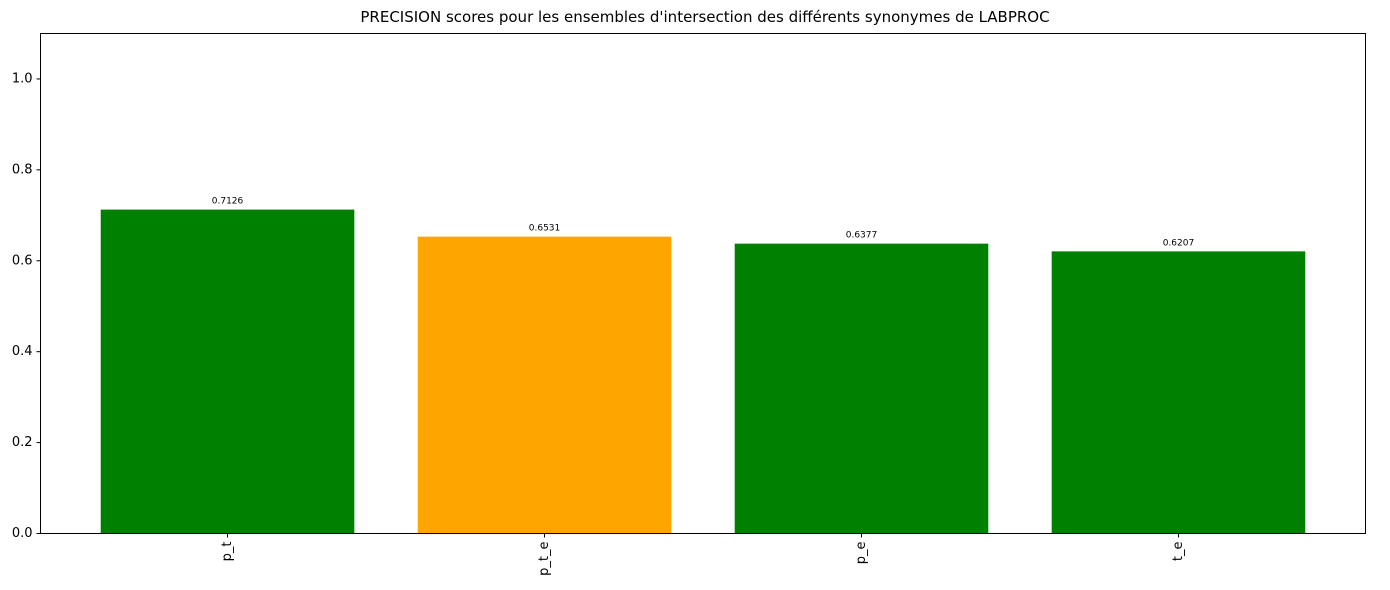  Describe the element at coordinates (22, 169) in the screenshot. I see `y-tick-label: 0.8` at that location.